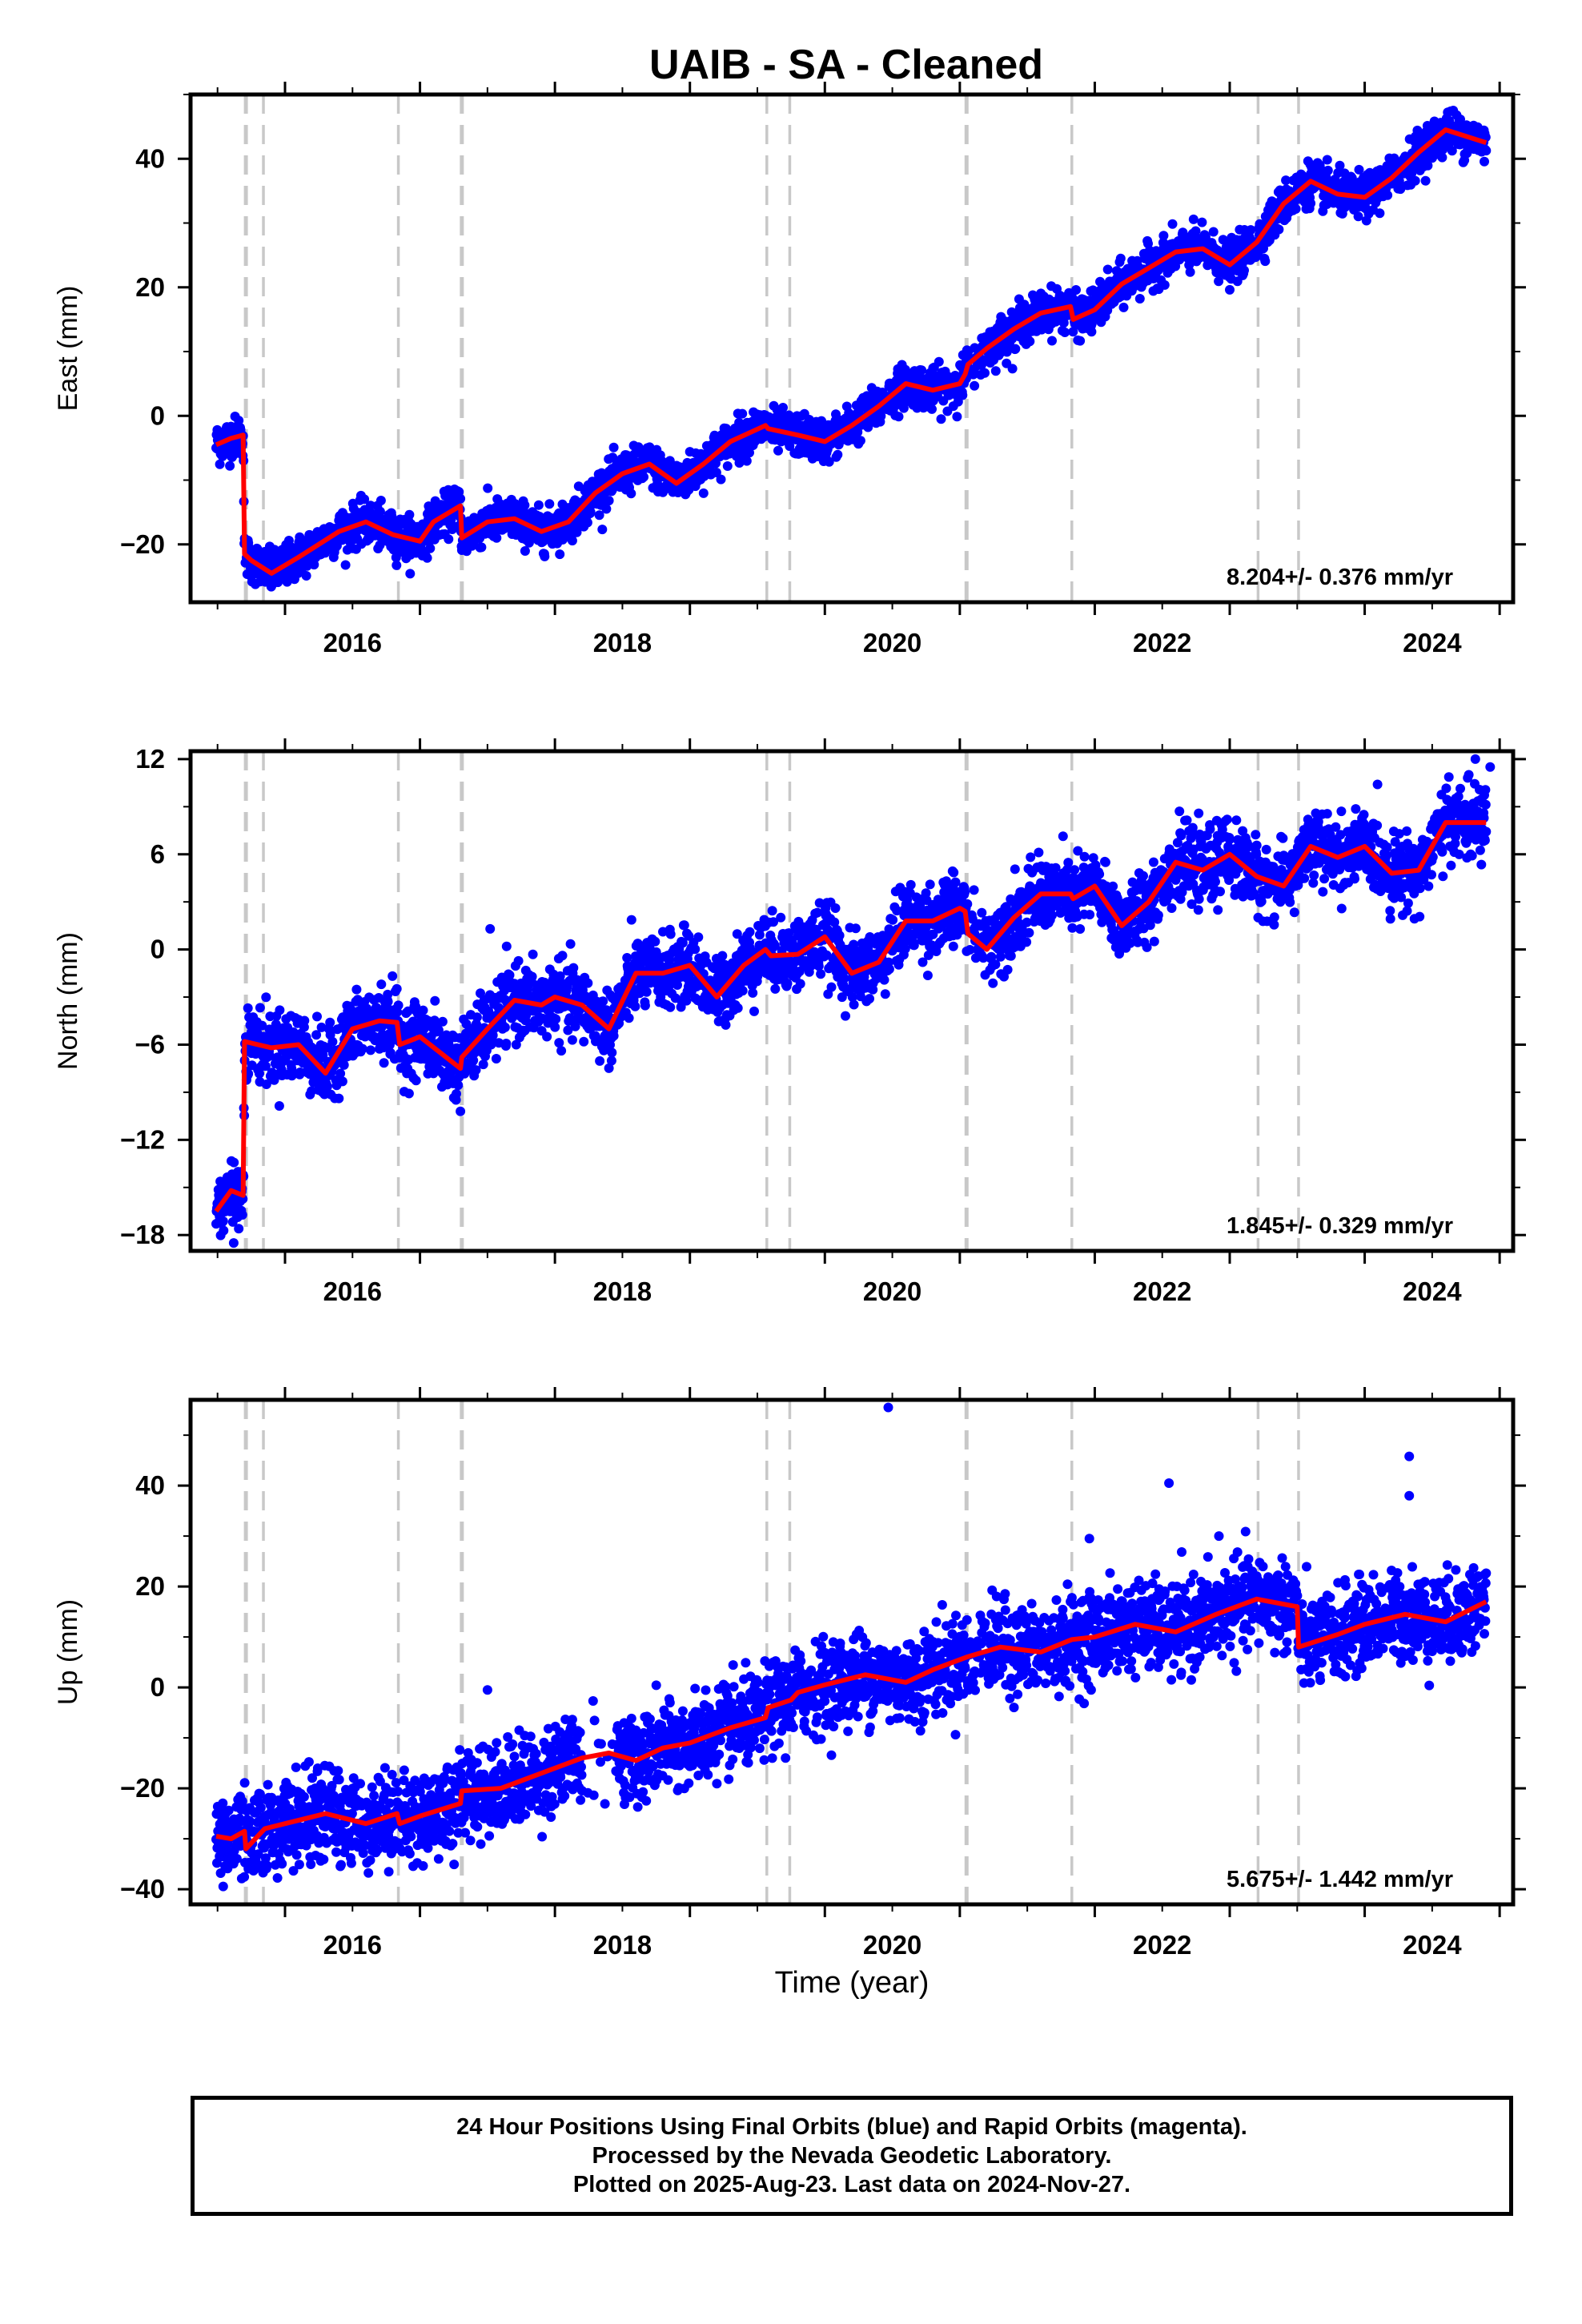 The image size is (1582, 2324). I want to click on east-ytick-label: 20, so click(150, 287).